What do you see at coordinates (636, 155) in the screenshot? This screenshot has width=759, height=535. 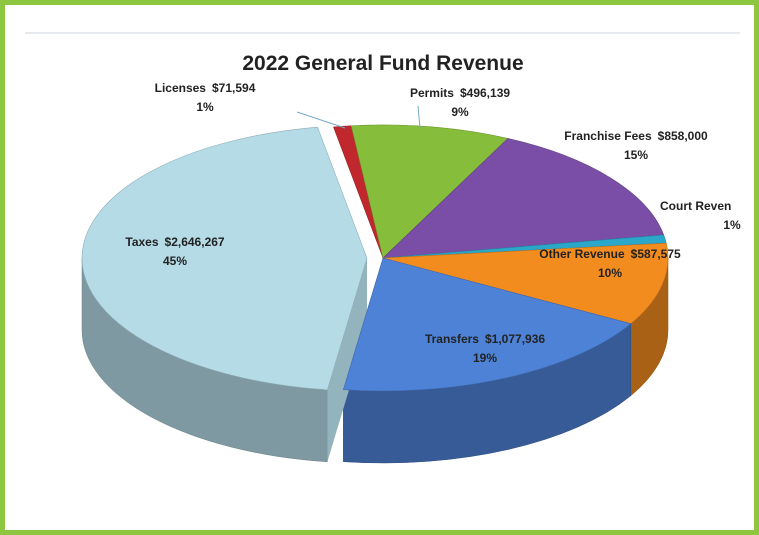 I see `percent-label: 15%` at bounding box center [636, 155].